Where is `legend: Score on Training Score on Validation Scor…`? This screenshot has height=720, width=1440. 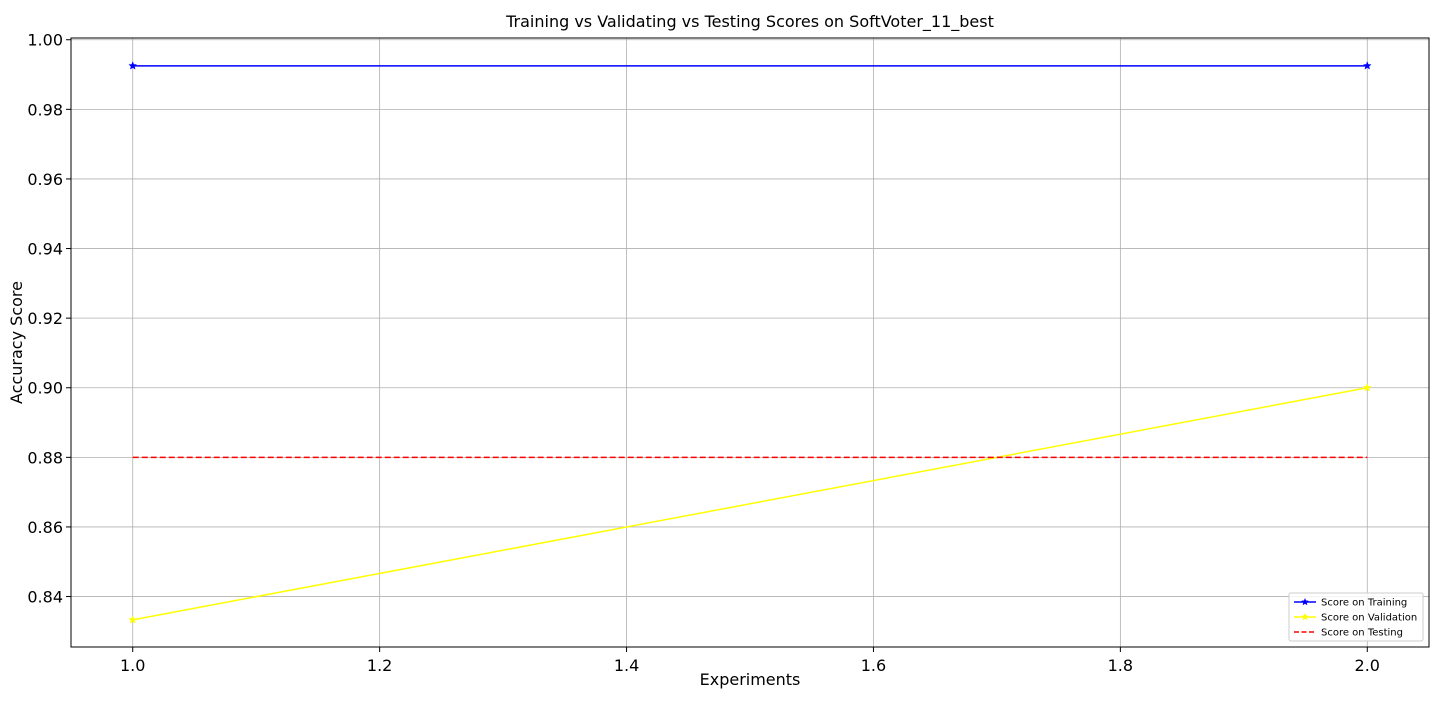
legend: Score on Training Score on Validation Scor… is located at coordinates (1356, 617).